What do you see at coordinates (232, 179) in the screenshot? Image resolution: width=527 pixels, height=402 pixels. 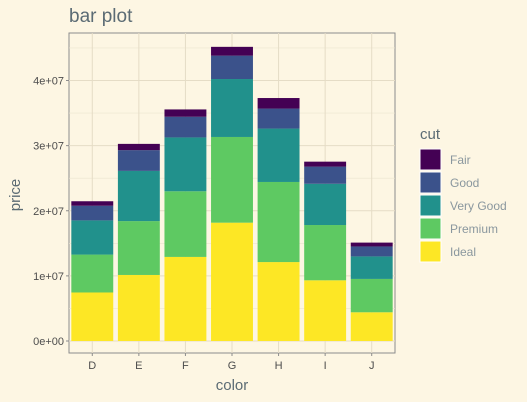 I see `bar-segment-premium-g` at bounding box center [232, 179].